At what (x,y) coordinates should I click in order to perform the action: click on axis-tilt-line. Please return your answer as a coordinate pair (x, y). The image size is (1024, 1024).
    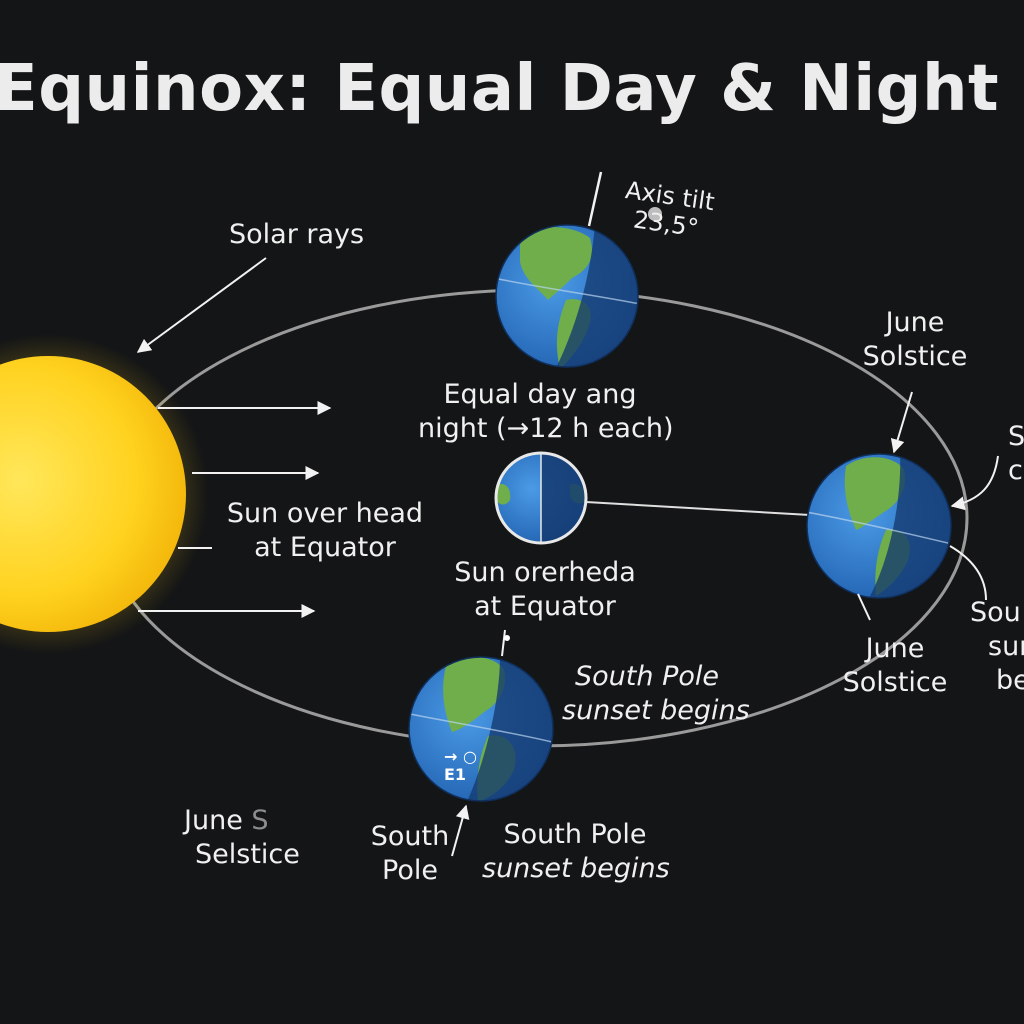
    Looking at the image, I should click on (595, 199).